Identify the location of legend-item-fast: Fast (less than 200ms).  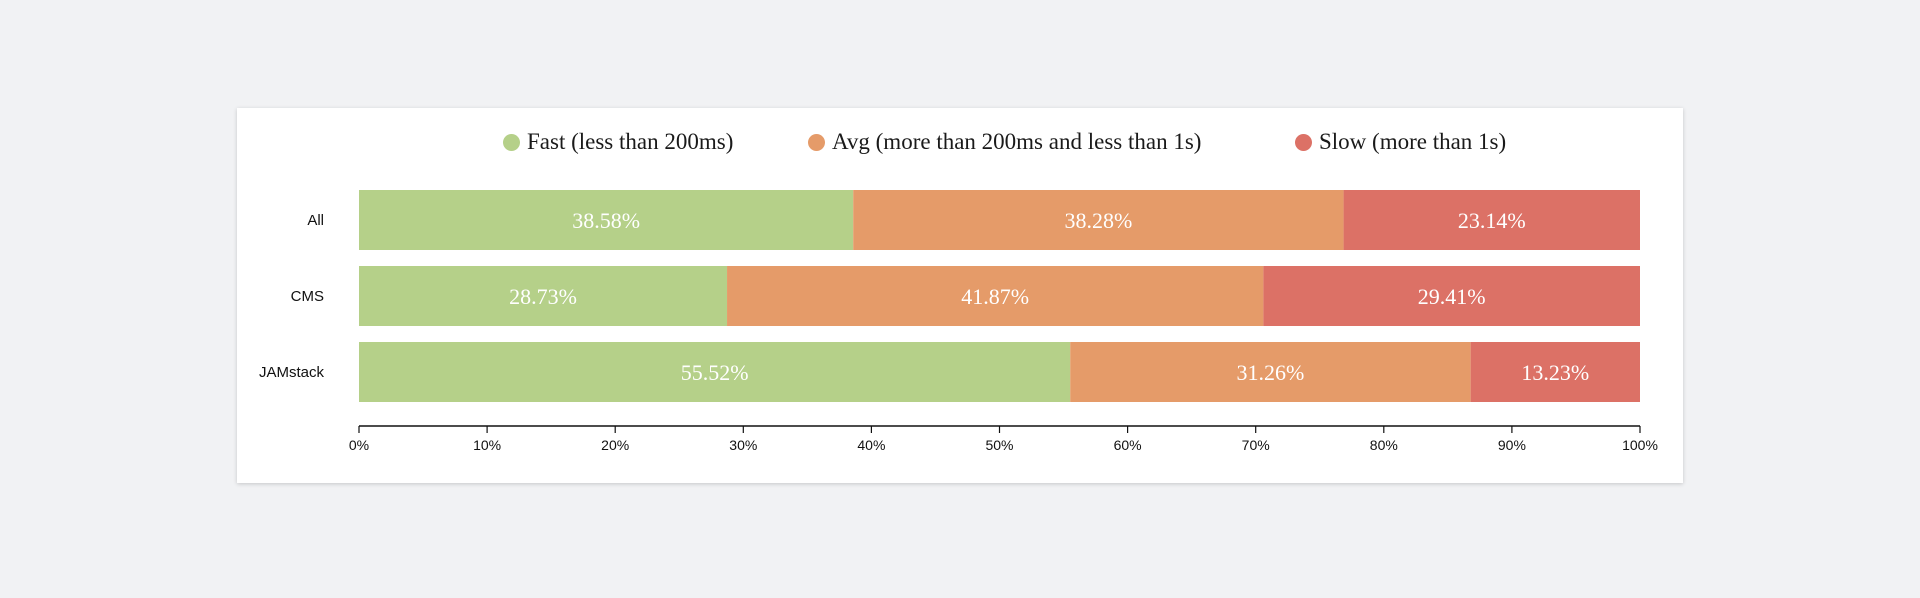
(618, 142).